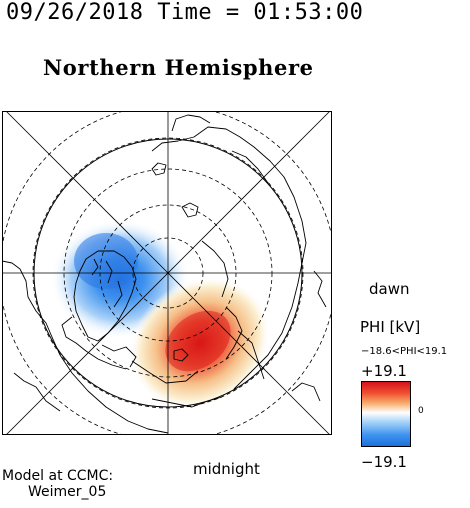 This screenshot has height=508, width=470. Describe the element at coordinates (390, 327) in the screenshot. I see `colorbar-title: PHI [kV]` at that location.